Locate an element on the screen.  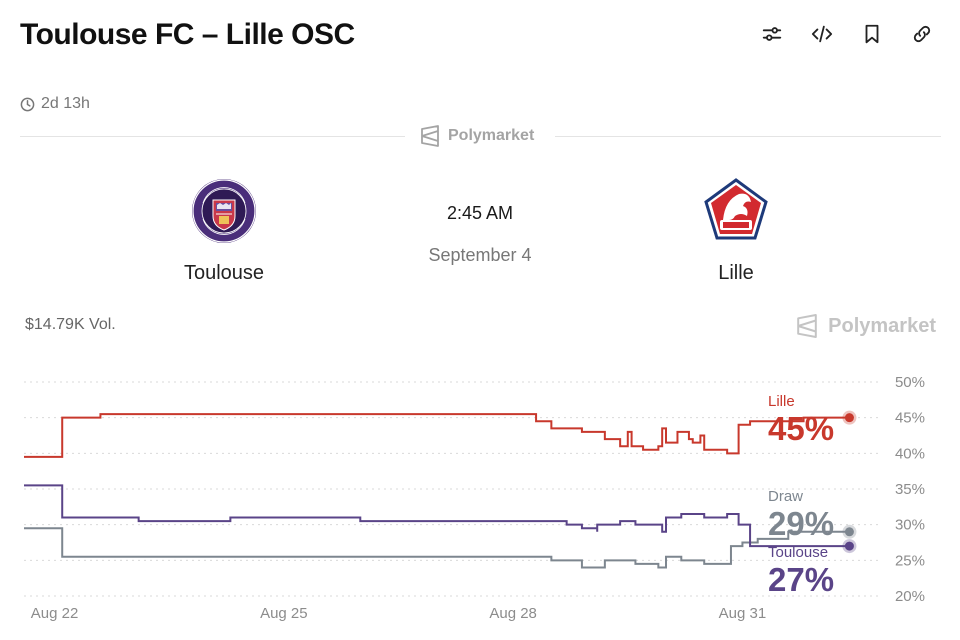
y-tick-label: 40% is located at coordinates (910, 453).